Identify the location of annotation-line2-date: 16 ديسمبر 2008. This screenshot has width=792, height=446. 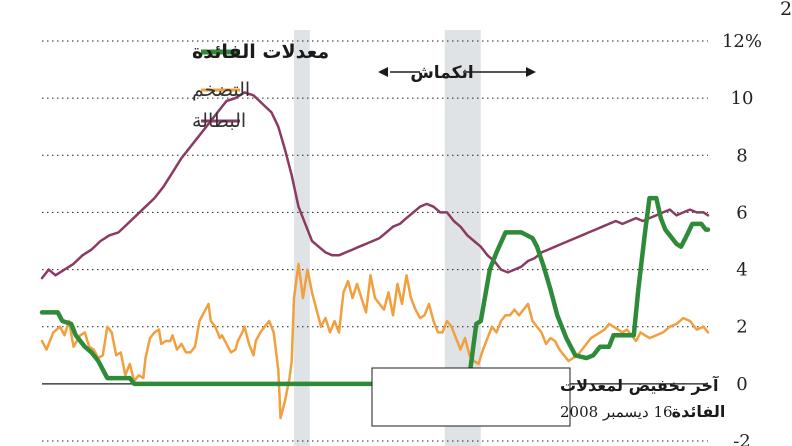
(616, 412).